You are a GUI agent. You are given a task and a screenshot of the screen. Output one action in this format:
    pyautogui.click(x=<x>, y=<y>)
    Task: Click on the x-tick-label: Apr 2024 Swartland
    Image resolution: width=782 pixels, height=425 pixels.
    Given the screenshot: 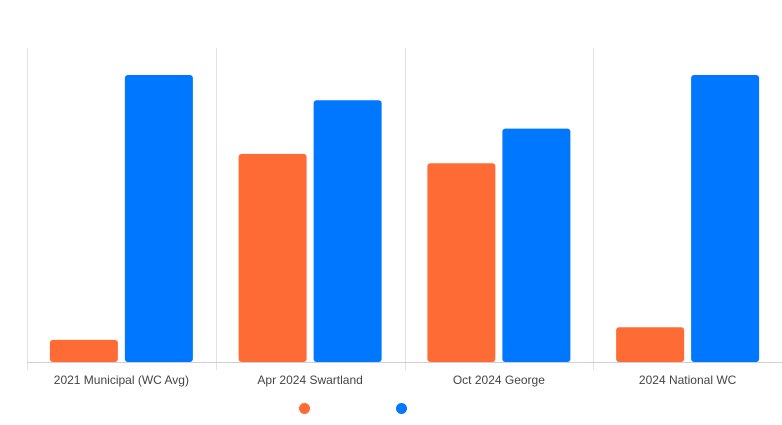 What is the action you would take?
    pyautogui.click(x=309, y=380)
    